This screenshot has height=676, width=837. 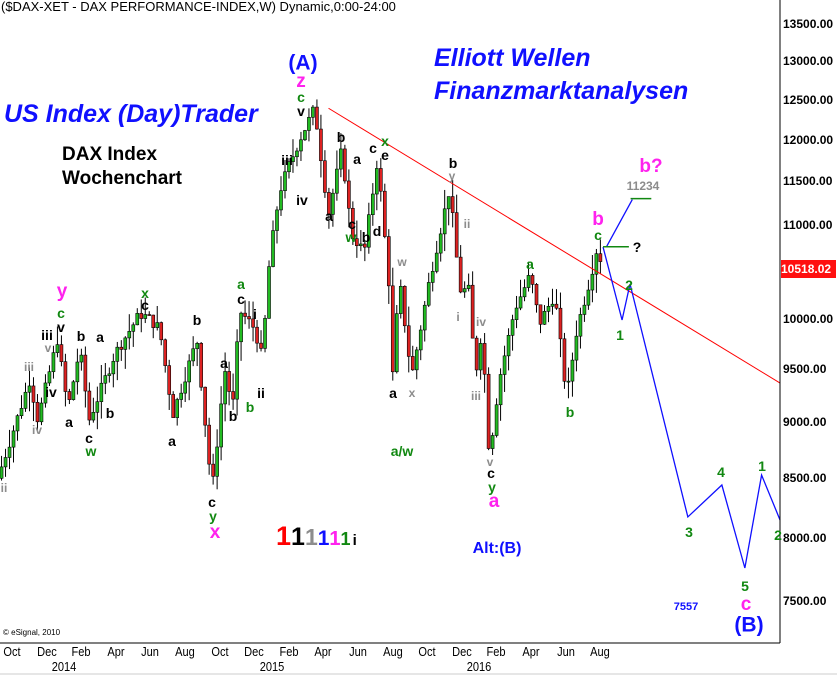 I want to click on y-tick-label: 11500.00, so click(x=808, y=181).